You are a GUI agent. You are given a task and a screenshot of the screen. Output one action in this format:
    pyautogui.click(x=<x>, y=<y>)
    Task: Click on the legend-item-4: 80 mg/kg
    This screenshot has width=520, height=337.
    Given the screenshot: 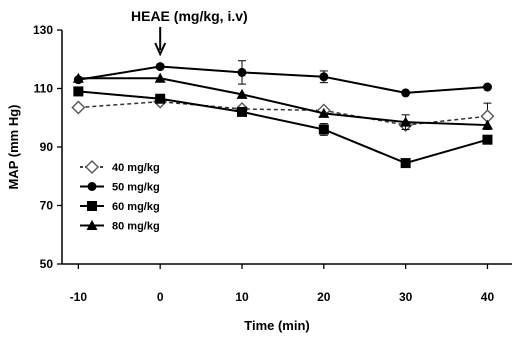 What is the action you would take?
    pyautogui.click(x=120, y=226)
    